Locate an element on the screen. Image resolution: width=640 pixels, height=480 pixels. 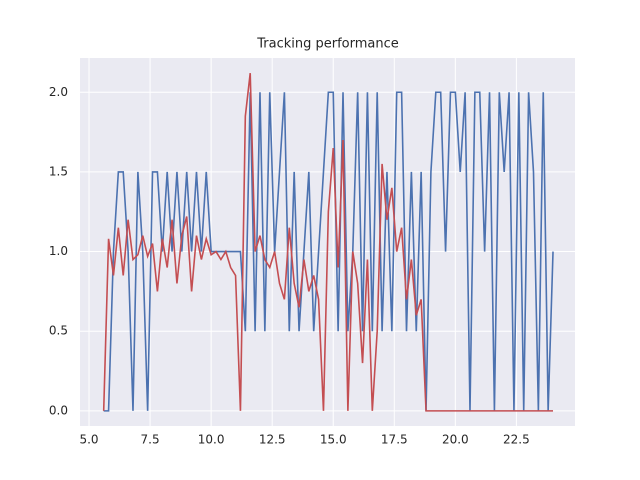
chart-title: Tracking performance is located at coordinates (327, 44).